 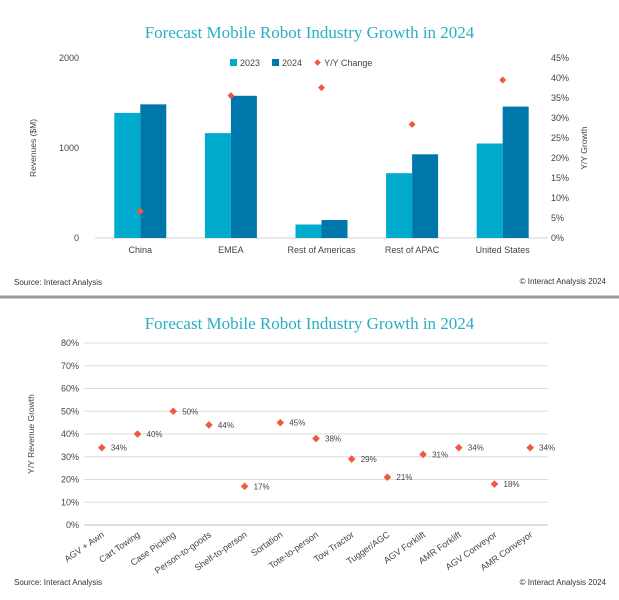 What do you see at coordinates (297, 423) in the screenshot?
I see `chart2-data-label: 45%` at bounding box center [297, 423].